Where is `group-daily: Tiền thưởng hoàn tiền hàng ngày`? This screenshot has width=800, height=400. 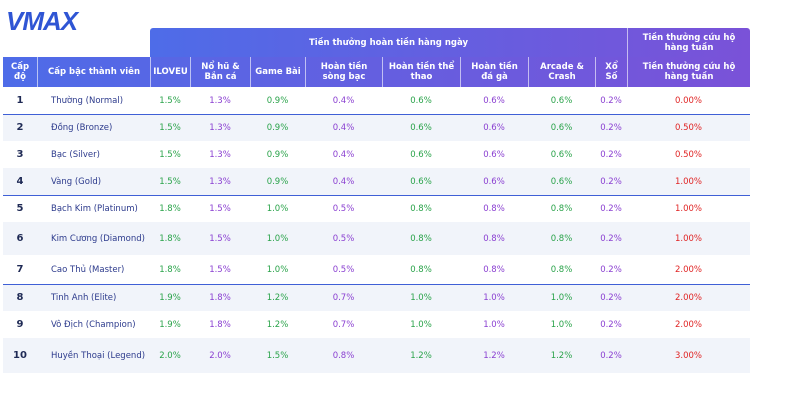 group-daily: Tiền thưởng hoàn tiền hàng ngày is located at coordinates (388, 42).